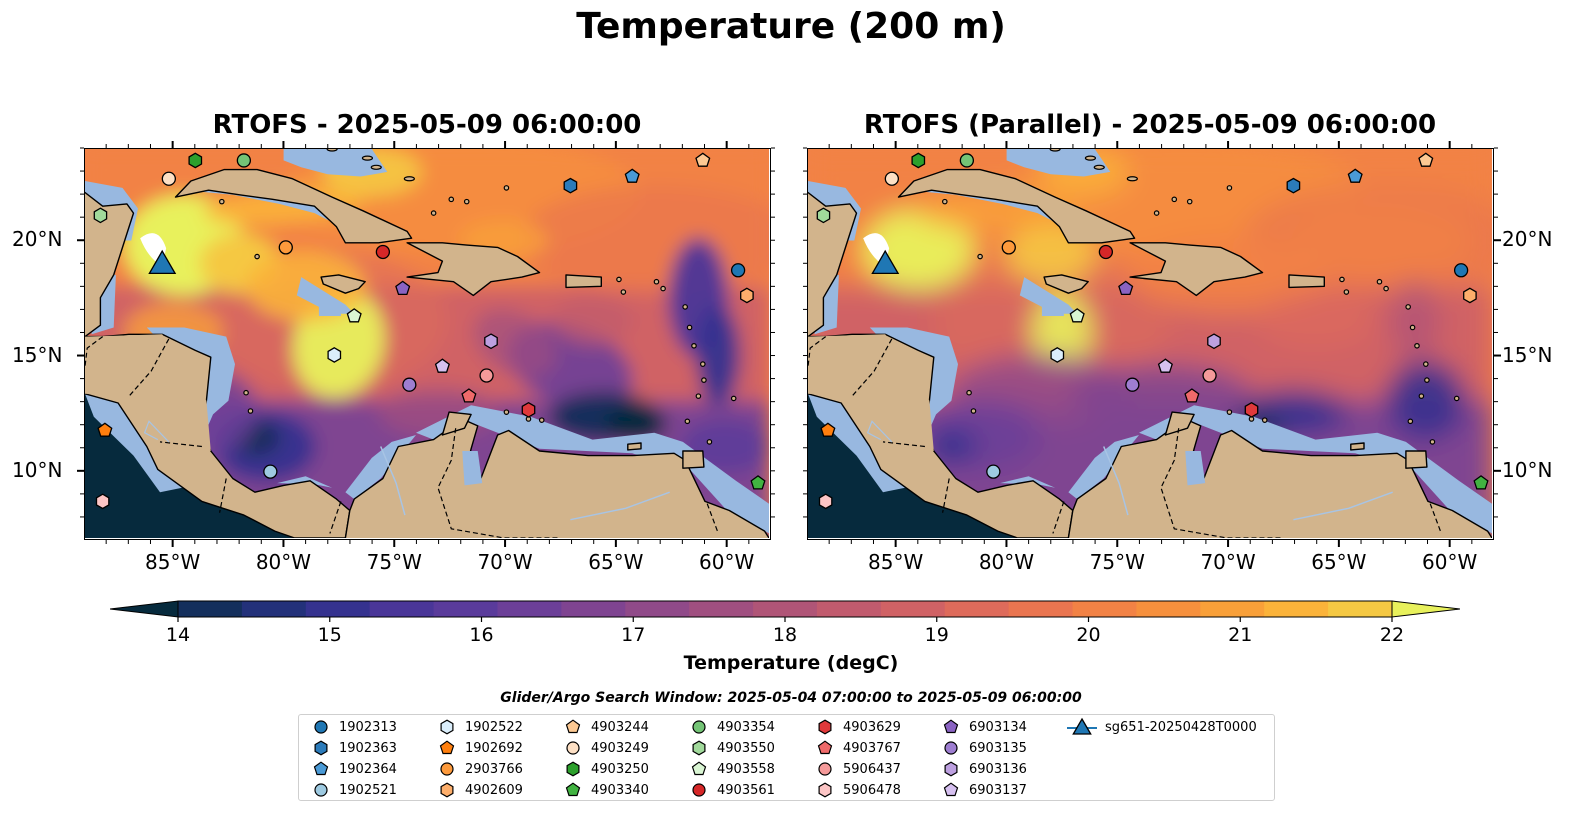 This screenshot has width=1582, height=827. Describe the element at coordinates (1179, 423) in the screenshot. I see `land-guajira` at that location.